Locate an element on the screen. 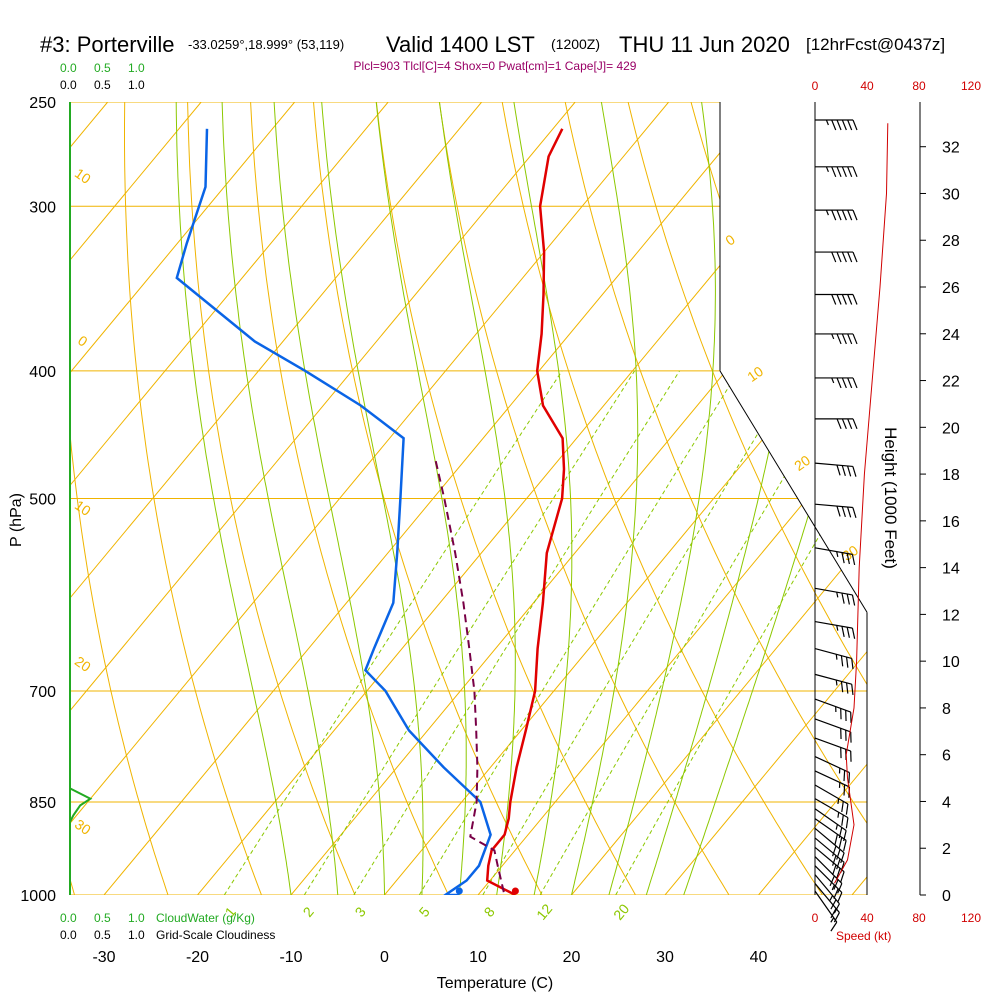 The image size is (1000, 1000). height-label-2: 2 is located at coordinates (946, 849).